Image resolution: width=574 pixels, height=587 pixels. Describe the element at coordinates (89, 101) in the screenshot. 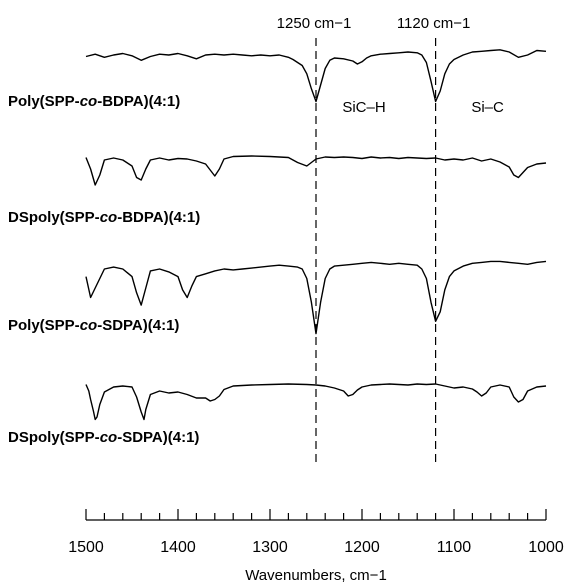

I see `series-label-1-part-2: co` at that location.